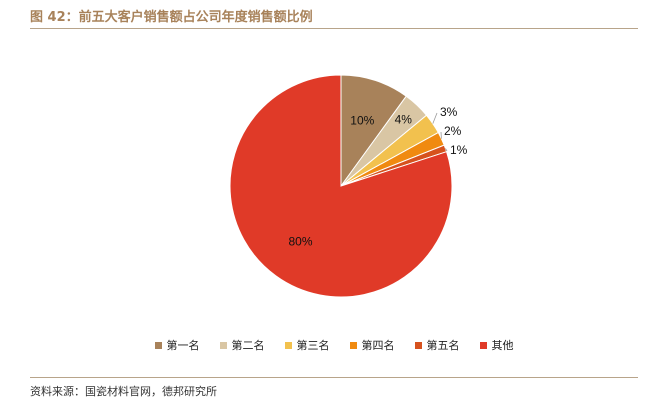 The width and height of the screenshot is (668, 403). Describe the element at coordinates (313, 345) in the screenshot. I see `legend-label: 第三名` at that location.